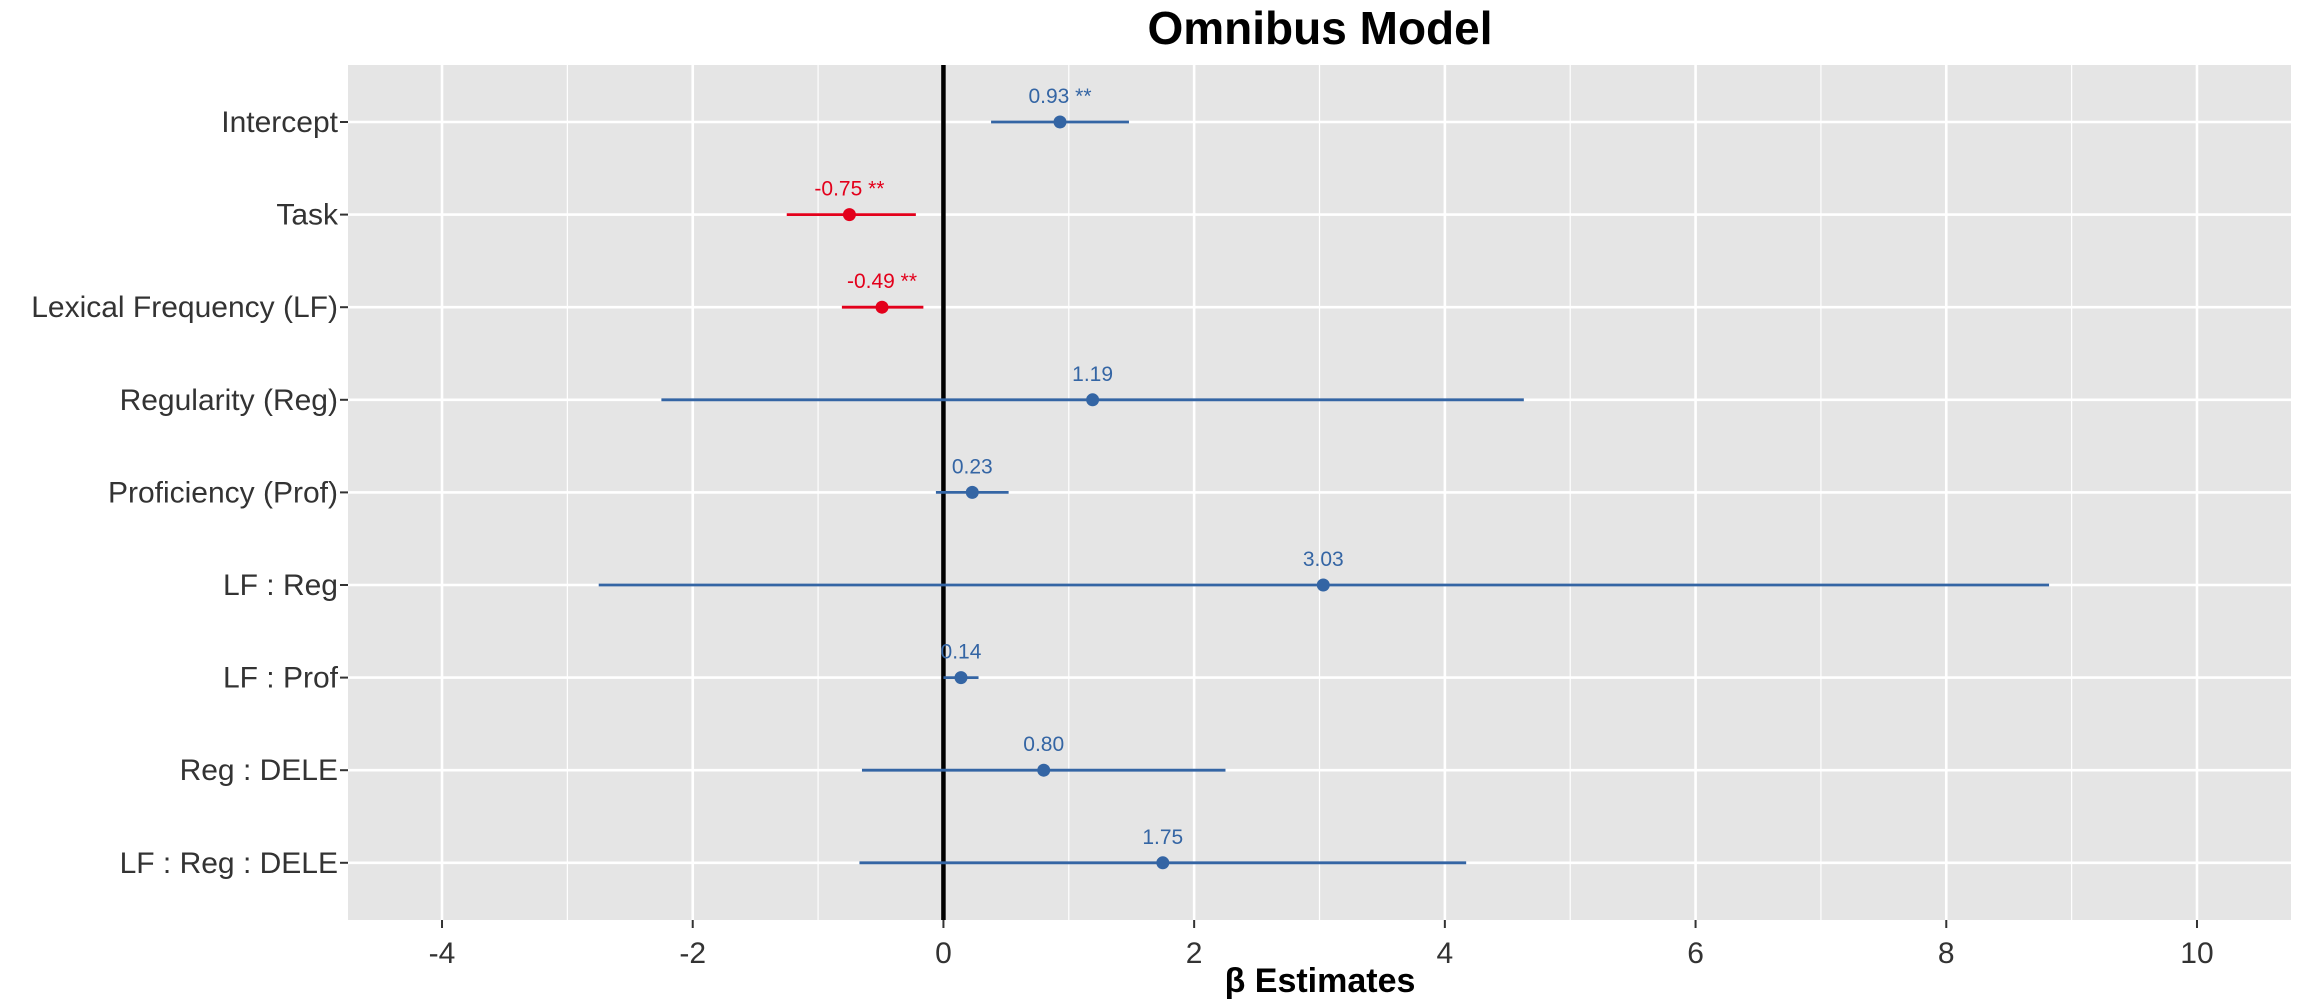  I want to click on y-tick-label: Proficiency (Prof), so click(223, 492).